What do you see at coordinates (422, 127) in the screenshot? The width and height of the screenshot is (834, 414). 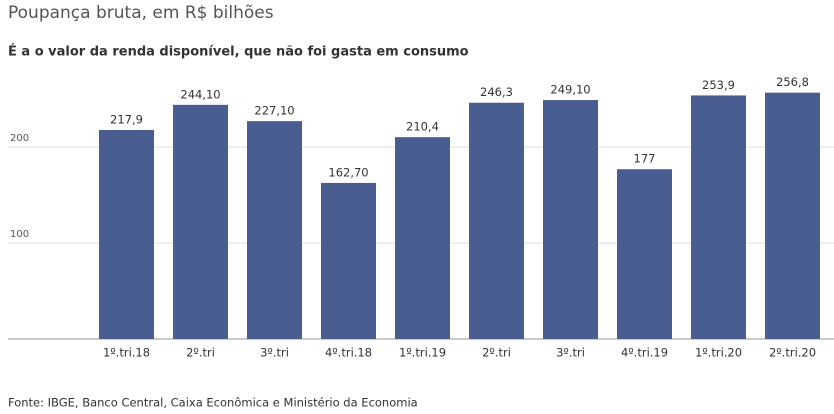 I see `value-label: 210,4` at bounding box center [422, 127].